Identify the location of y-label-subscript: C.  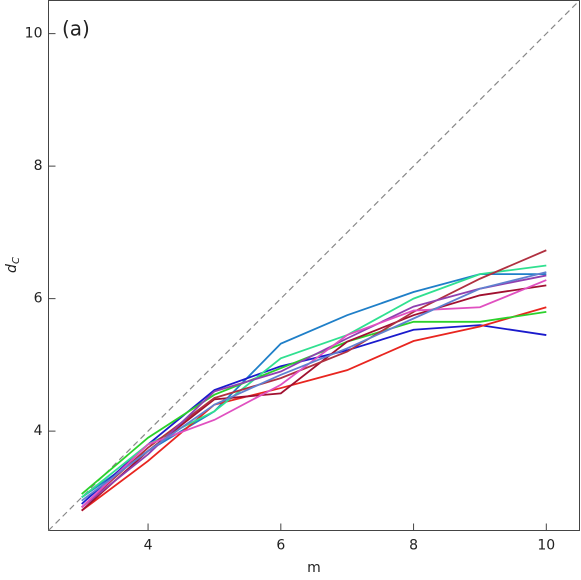
(16, 260).